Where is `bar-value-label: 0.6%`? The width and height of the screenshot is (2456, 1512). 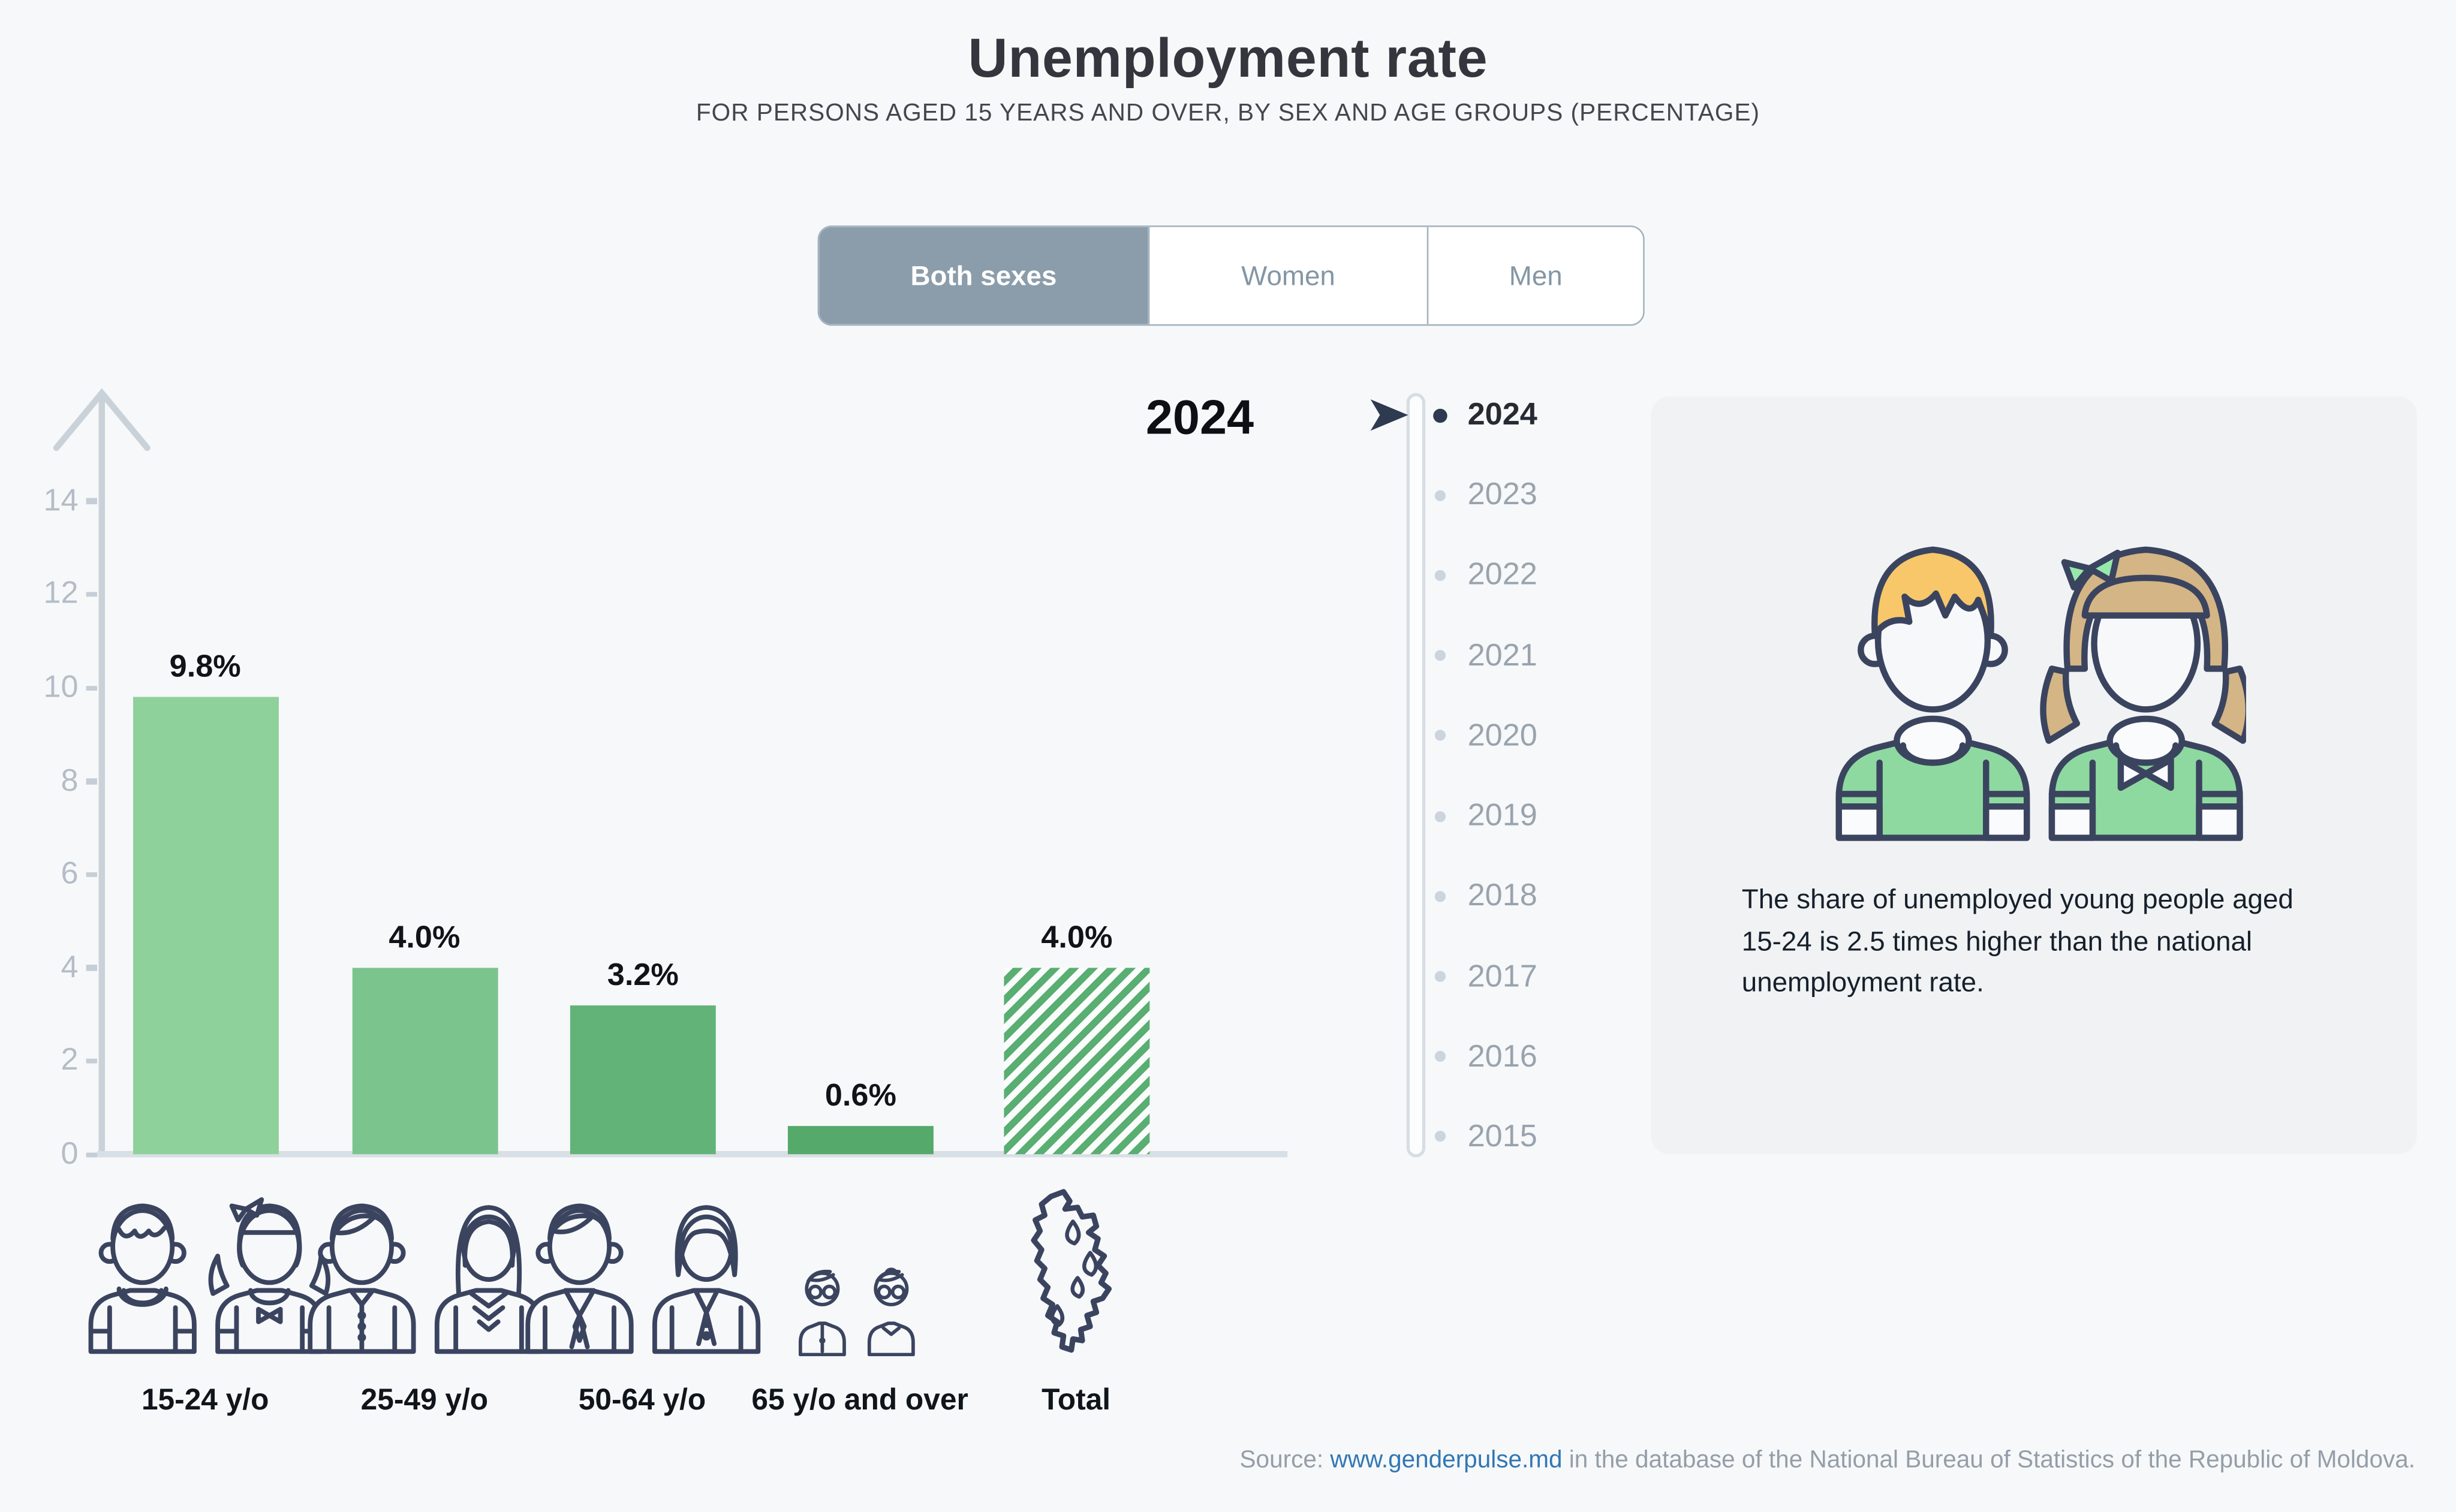 bar-value-label: 0.6% is located at coordinates (860, 1096).